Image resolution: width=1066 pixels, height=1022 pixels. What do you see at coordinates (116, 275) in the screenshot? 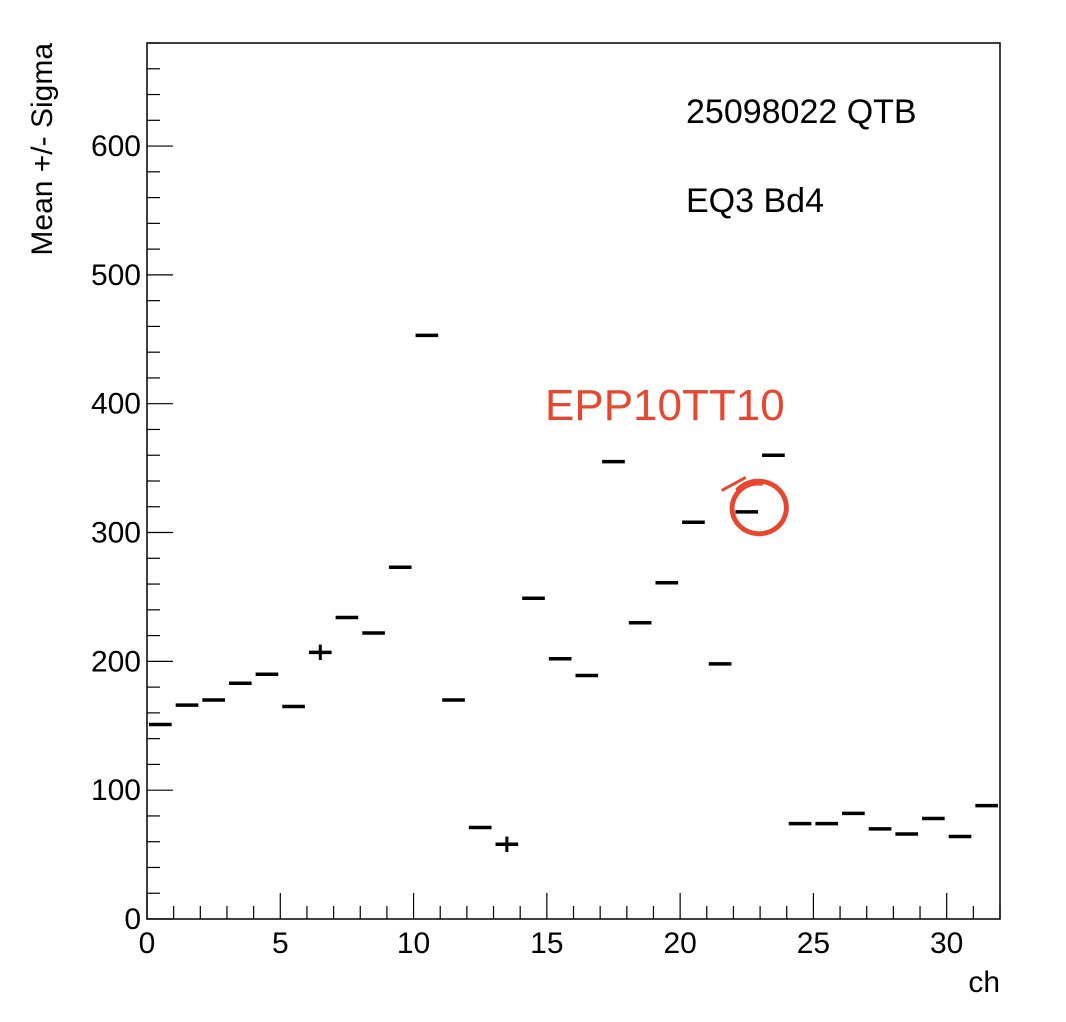
I see `y-tick-label: 500` at bounding box center [116, 275].